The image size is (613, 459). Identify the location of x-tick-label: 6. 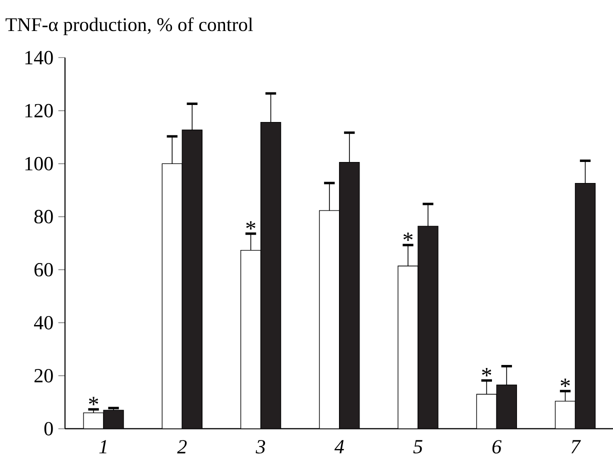
(497, 447).